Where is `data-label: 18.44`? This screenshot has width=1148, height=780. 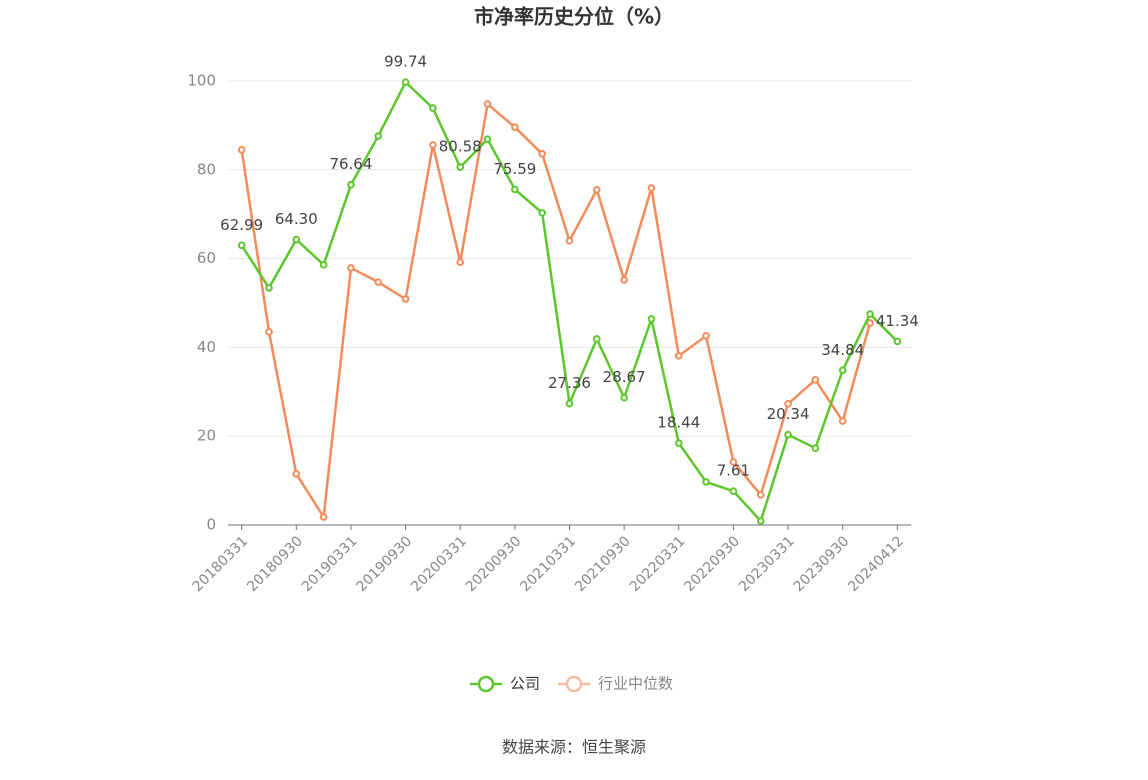 data-label: 18.44 is located at coordinates (678, 423).